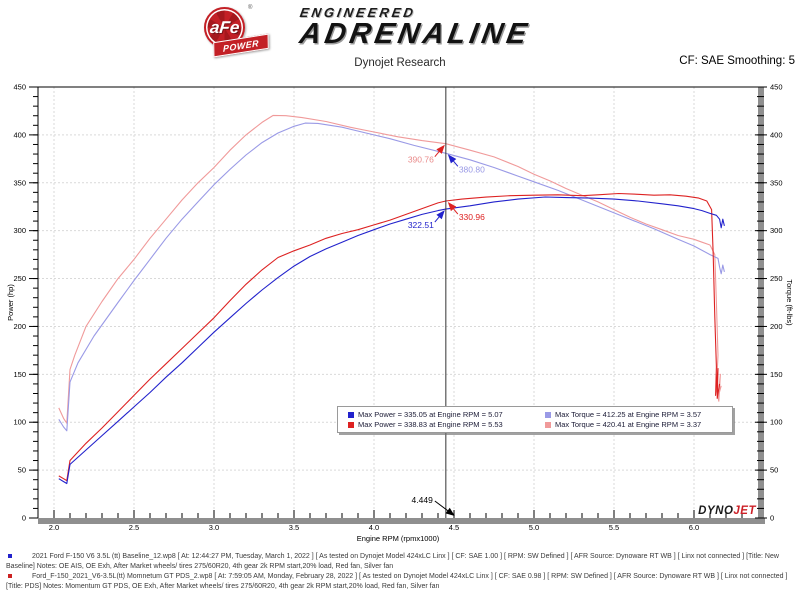 This screenshot has width=800, height=600. Describe the element at coordinates (10, 556) in the screenshot. I see `run-bullet-blue` at that location.